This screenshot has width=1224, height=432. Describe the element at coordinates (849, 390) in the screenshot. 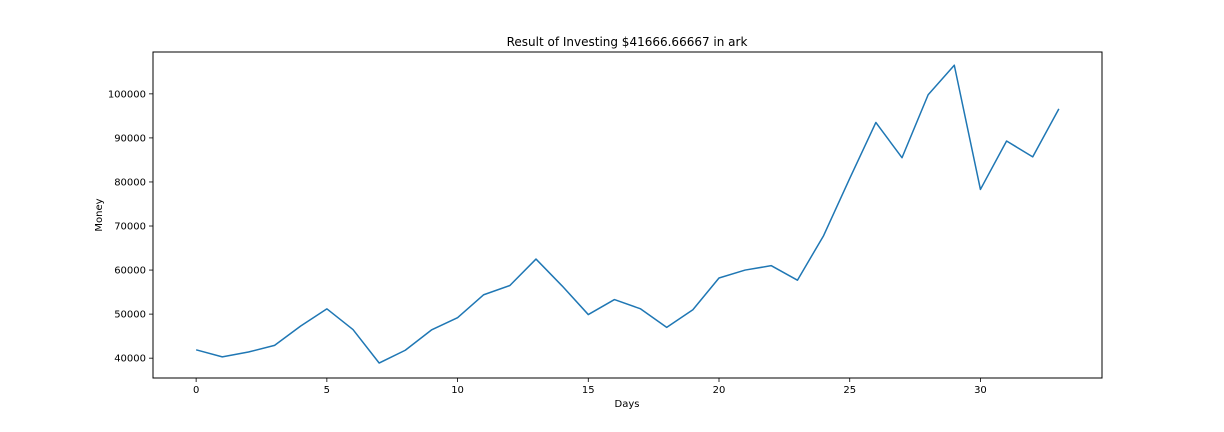

I see `x-tick-label: 25` at that location.